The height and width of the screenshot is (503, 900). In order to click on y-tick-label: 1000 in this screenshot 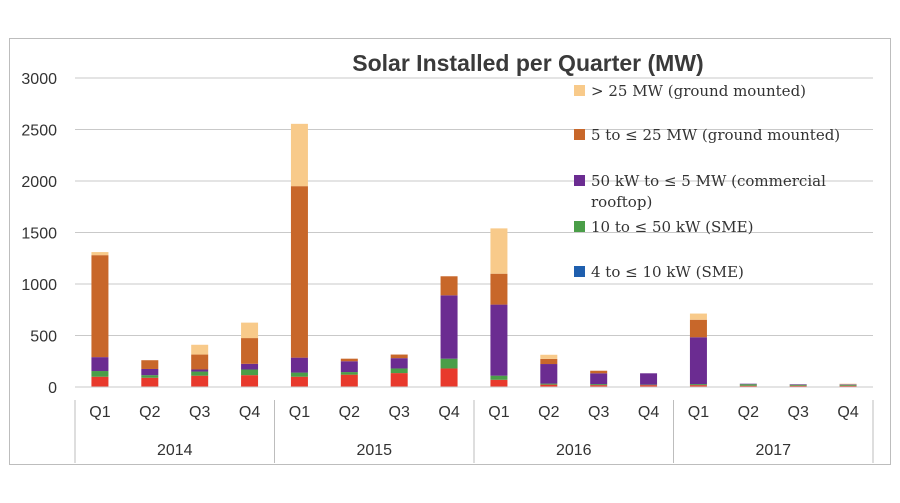, I will do `click(39, 285)`.